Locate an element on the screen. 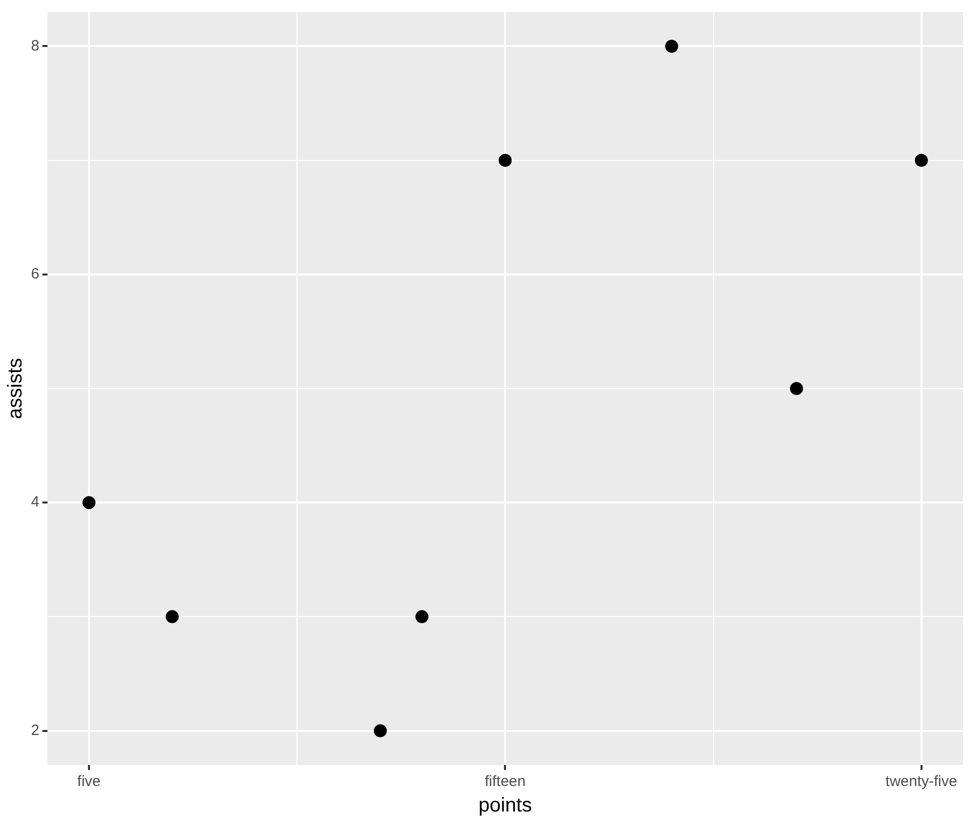 Image resolution: width=970 pixels, height=820 pixels. x-tick-label: fifteen is located at coordinates (505, 781).